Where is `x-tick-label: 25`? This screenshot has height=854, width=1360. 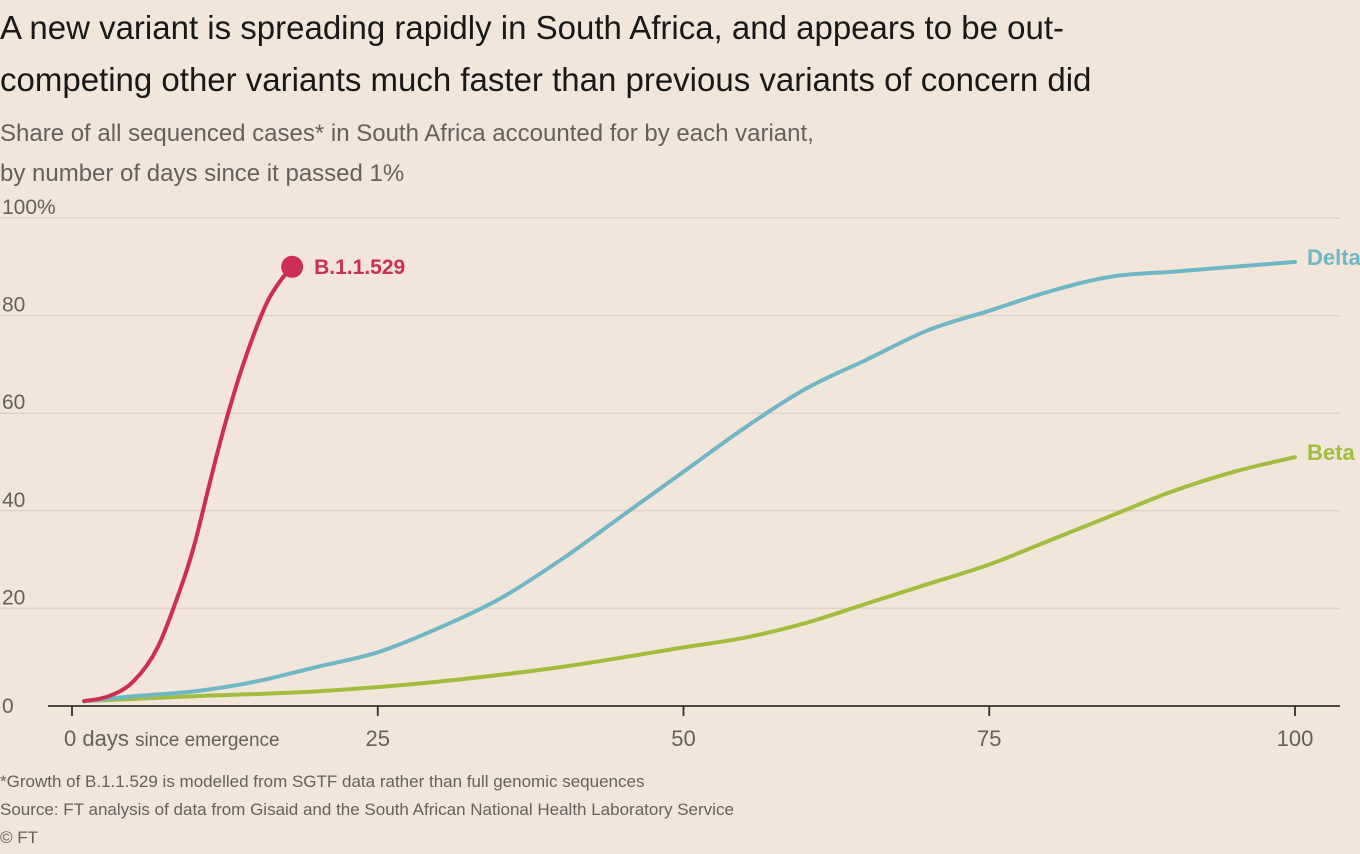 x-tick-label: 25 is located at coordinates (378, 738).